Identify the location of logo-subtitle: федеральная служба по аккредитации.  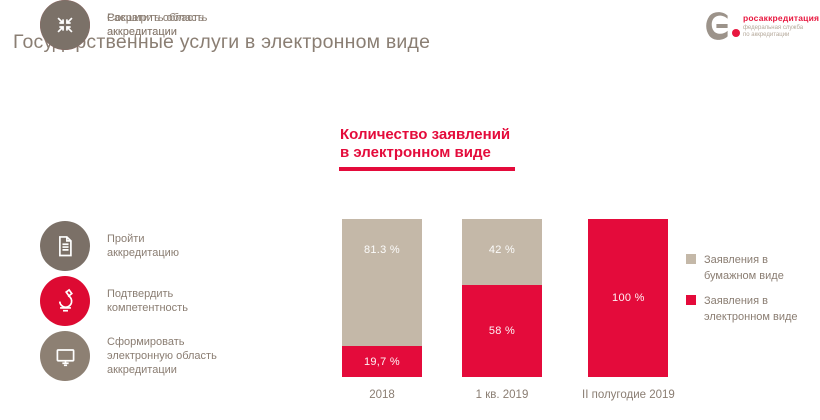
(773, 31).